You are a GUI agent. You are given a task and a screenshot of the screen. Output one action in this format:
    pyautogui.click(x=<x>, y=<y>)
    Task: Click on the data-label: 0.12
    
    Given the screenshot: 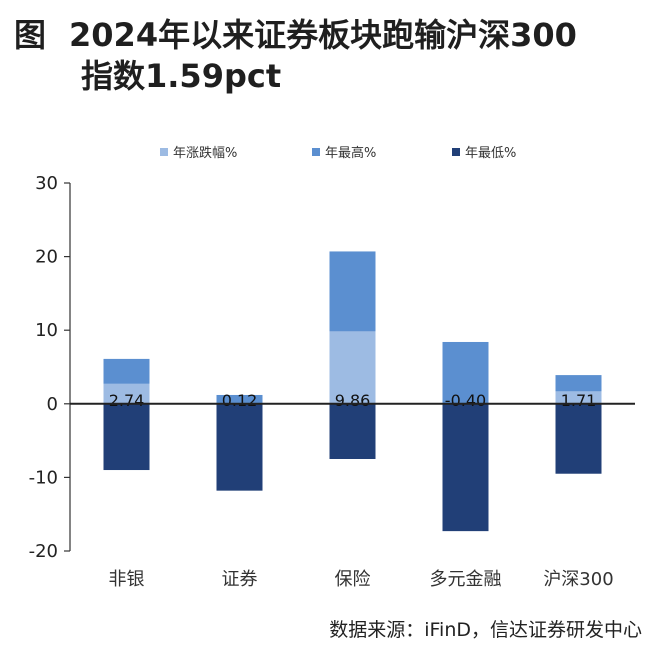 What is the action you would take?
    pyautogui.click(x=240, y=400)
    